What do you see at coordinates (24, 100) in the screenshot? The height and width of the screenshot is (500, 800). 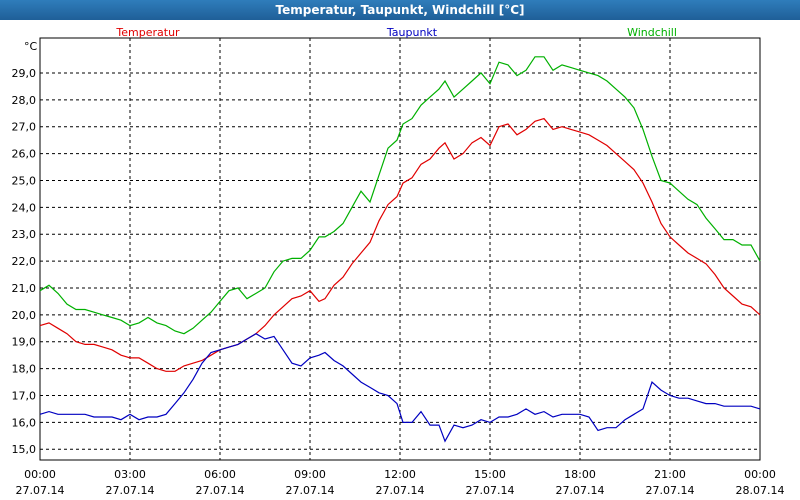 I see `y-tick-label: 28,0` at bounding box center [24, 100].